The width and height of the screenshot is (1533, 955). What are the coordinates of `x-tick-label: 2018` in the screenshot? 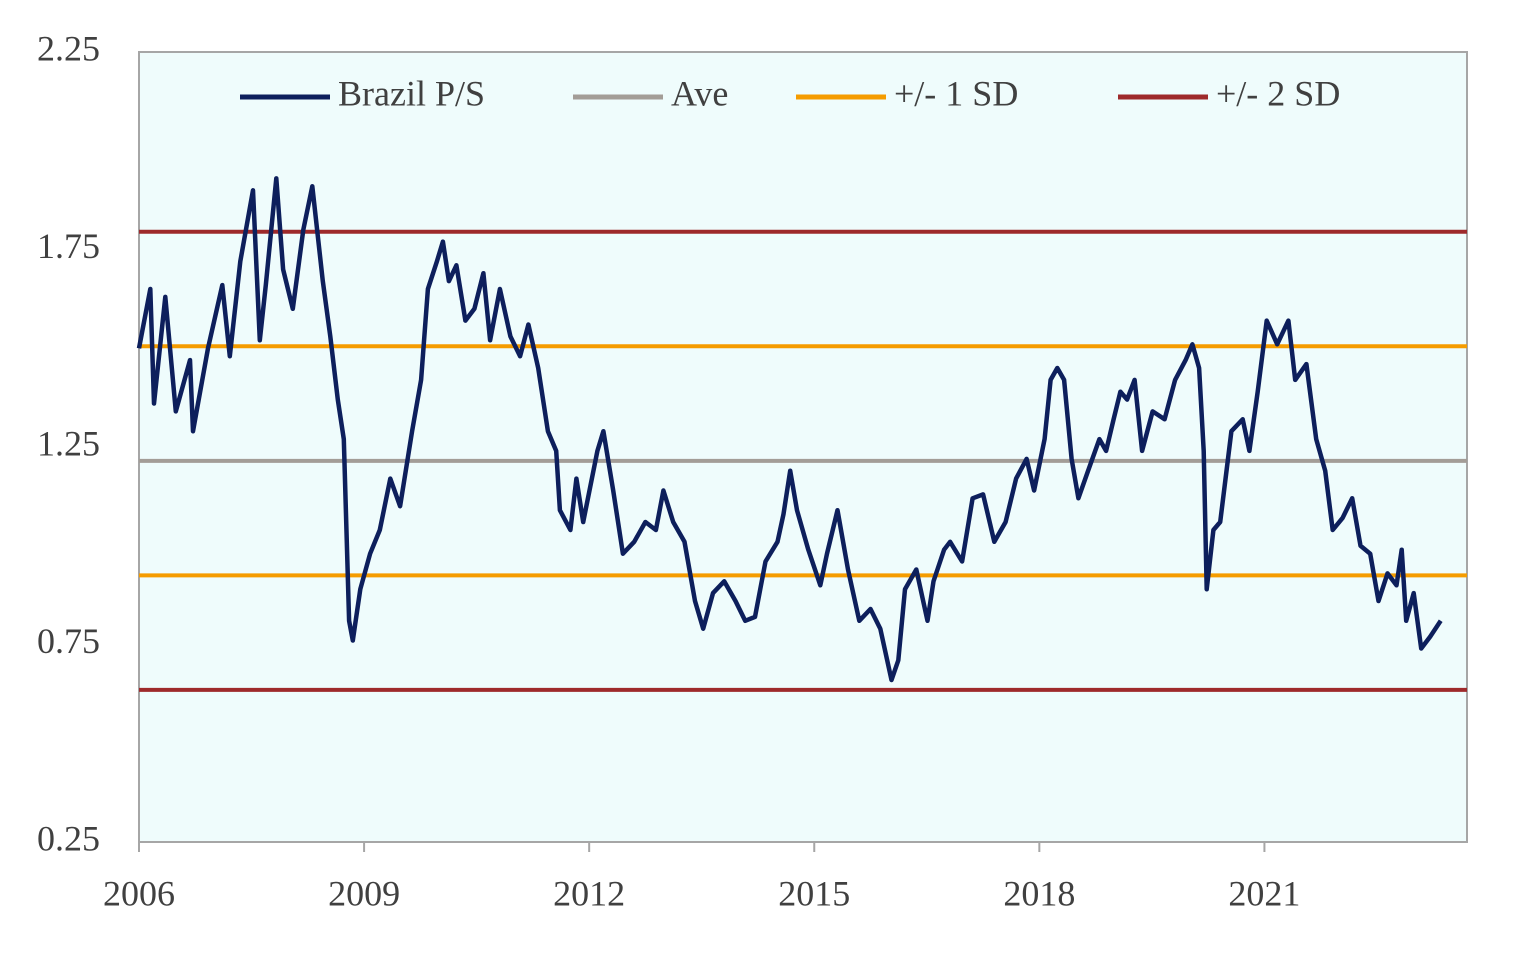 It's located at (1039, 893).